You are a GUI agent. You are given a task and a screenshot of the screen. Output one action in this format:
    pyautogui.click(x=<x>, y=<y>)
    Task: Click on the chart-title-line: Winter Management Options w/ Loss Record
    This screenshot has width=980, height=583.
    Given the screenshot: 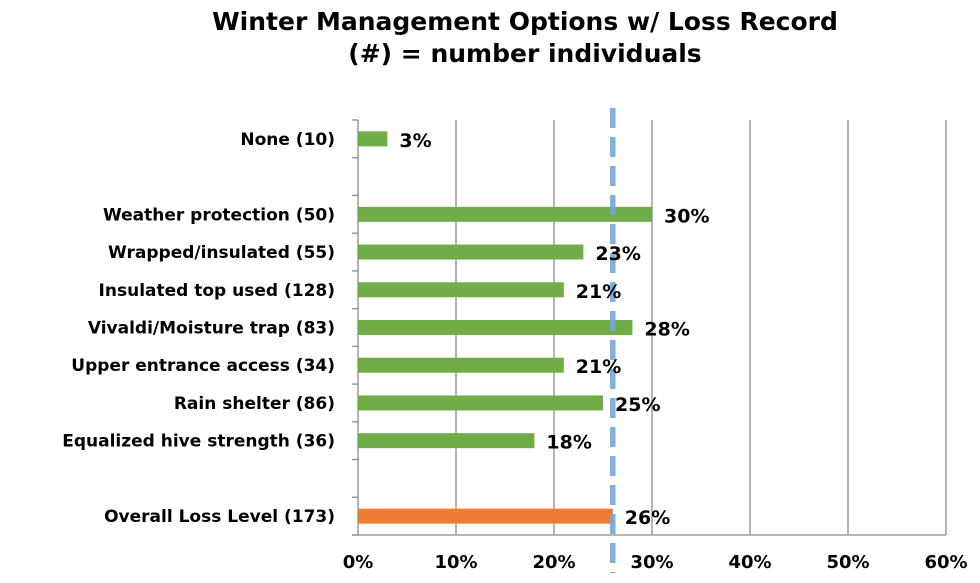 What is the action you would take?
    pyautogui.click(x=525, y=21)
    